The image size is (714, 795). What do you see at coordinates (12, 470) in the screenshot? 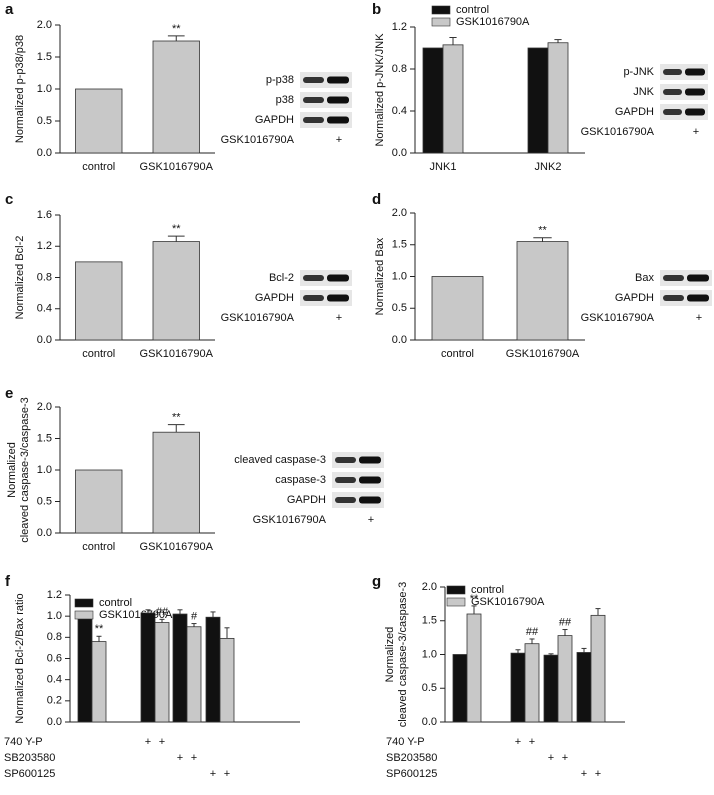
I see `y-axis-label: Normalized` at bounding box center [12, 470].